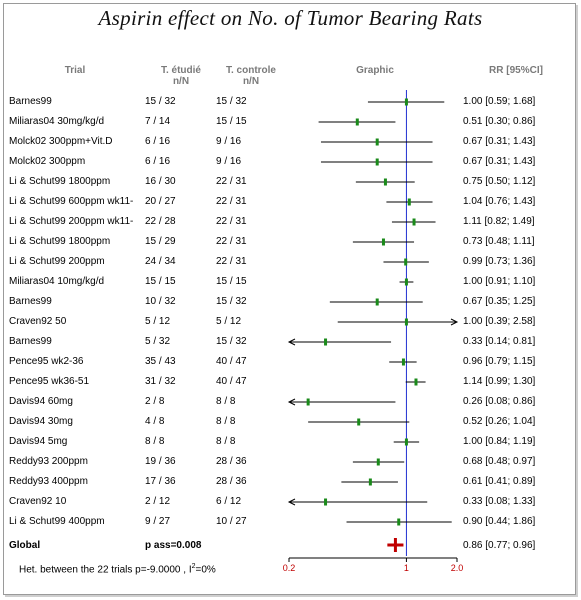 The height and width of the screenshot is (600, 581). What do you see at coordinates (454, 322) in the screenshot?
I see `ci-arrow-right` at bounding box center [454, 322].